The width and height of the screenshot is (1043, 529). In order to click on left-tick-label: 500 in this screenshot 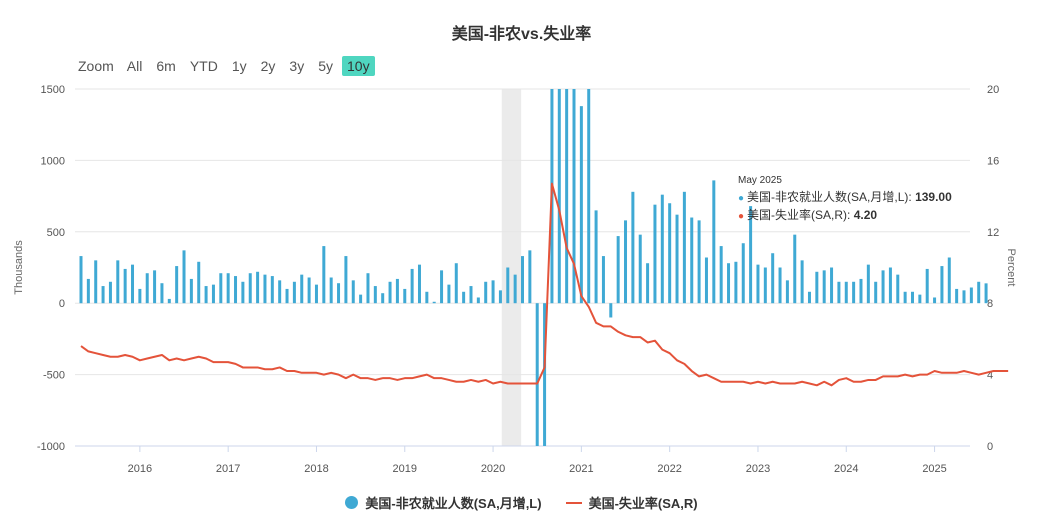, I will do `click(56, 233)`.